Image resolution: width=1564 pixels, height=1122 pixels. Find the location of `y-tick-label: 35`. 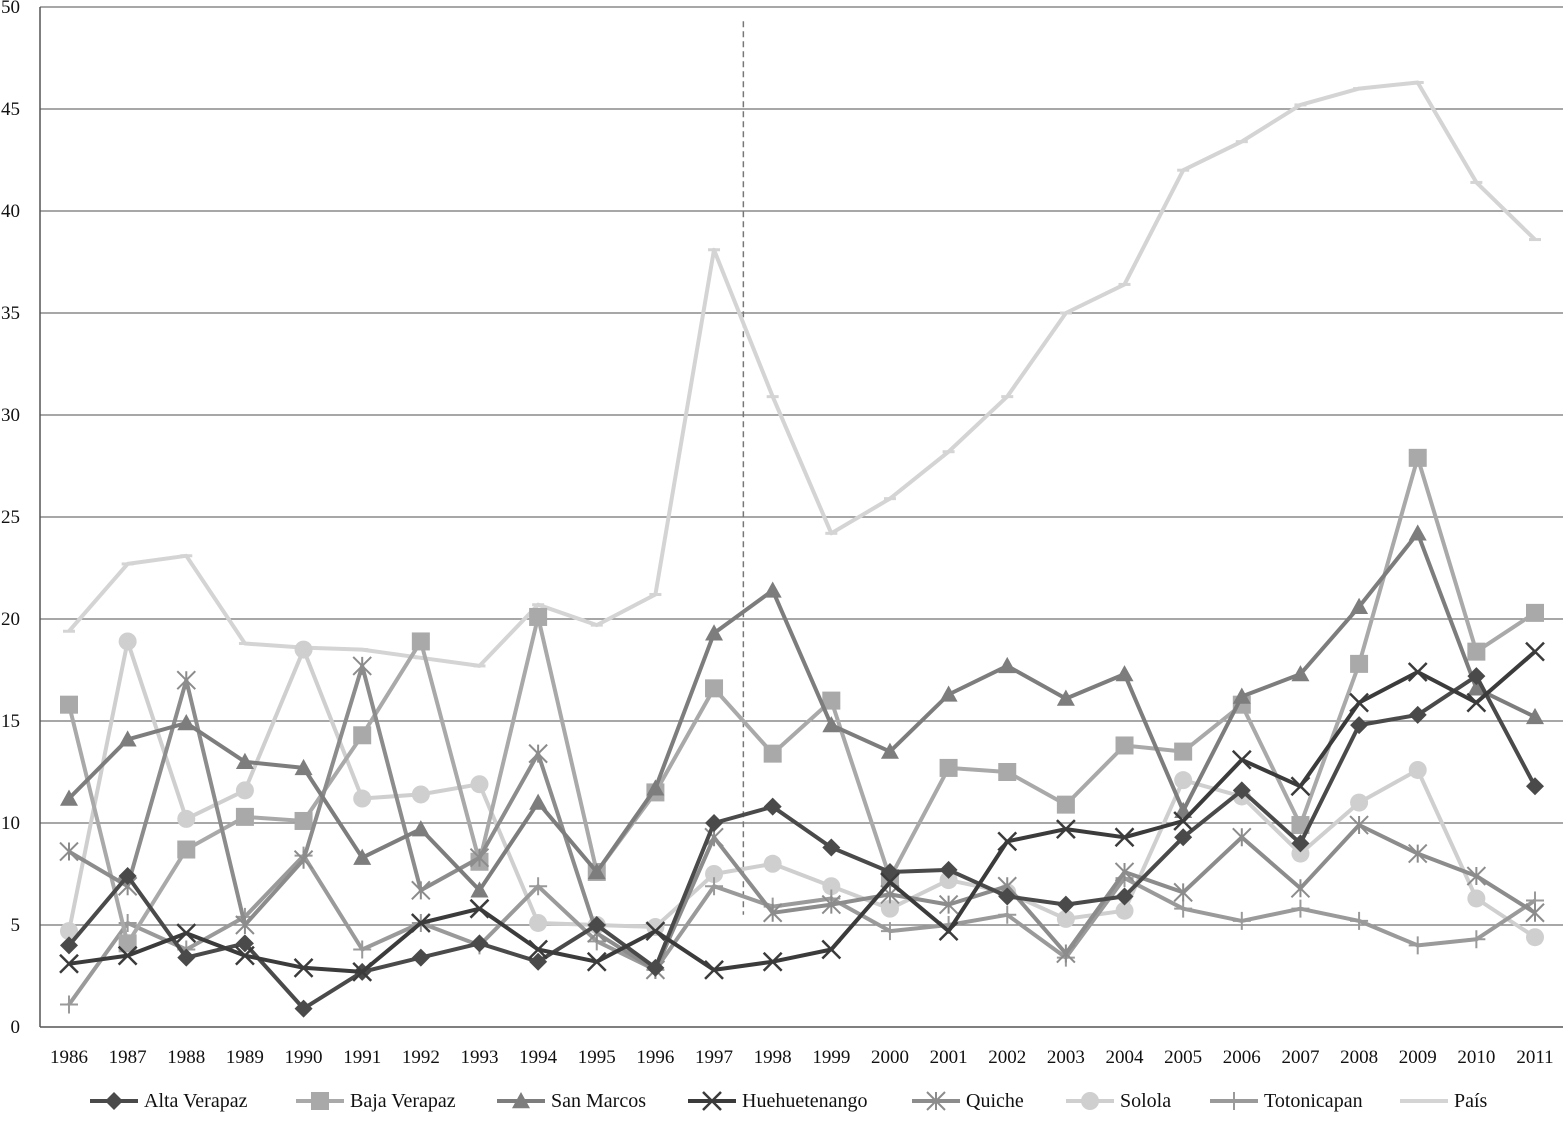

y-tick-label: 35 is located at coordinates (10, 313).